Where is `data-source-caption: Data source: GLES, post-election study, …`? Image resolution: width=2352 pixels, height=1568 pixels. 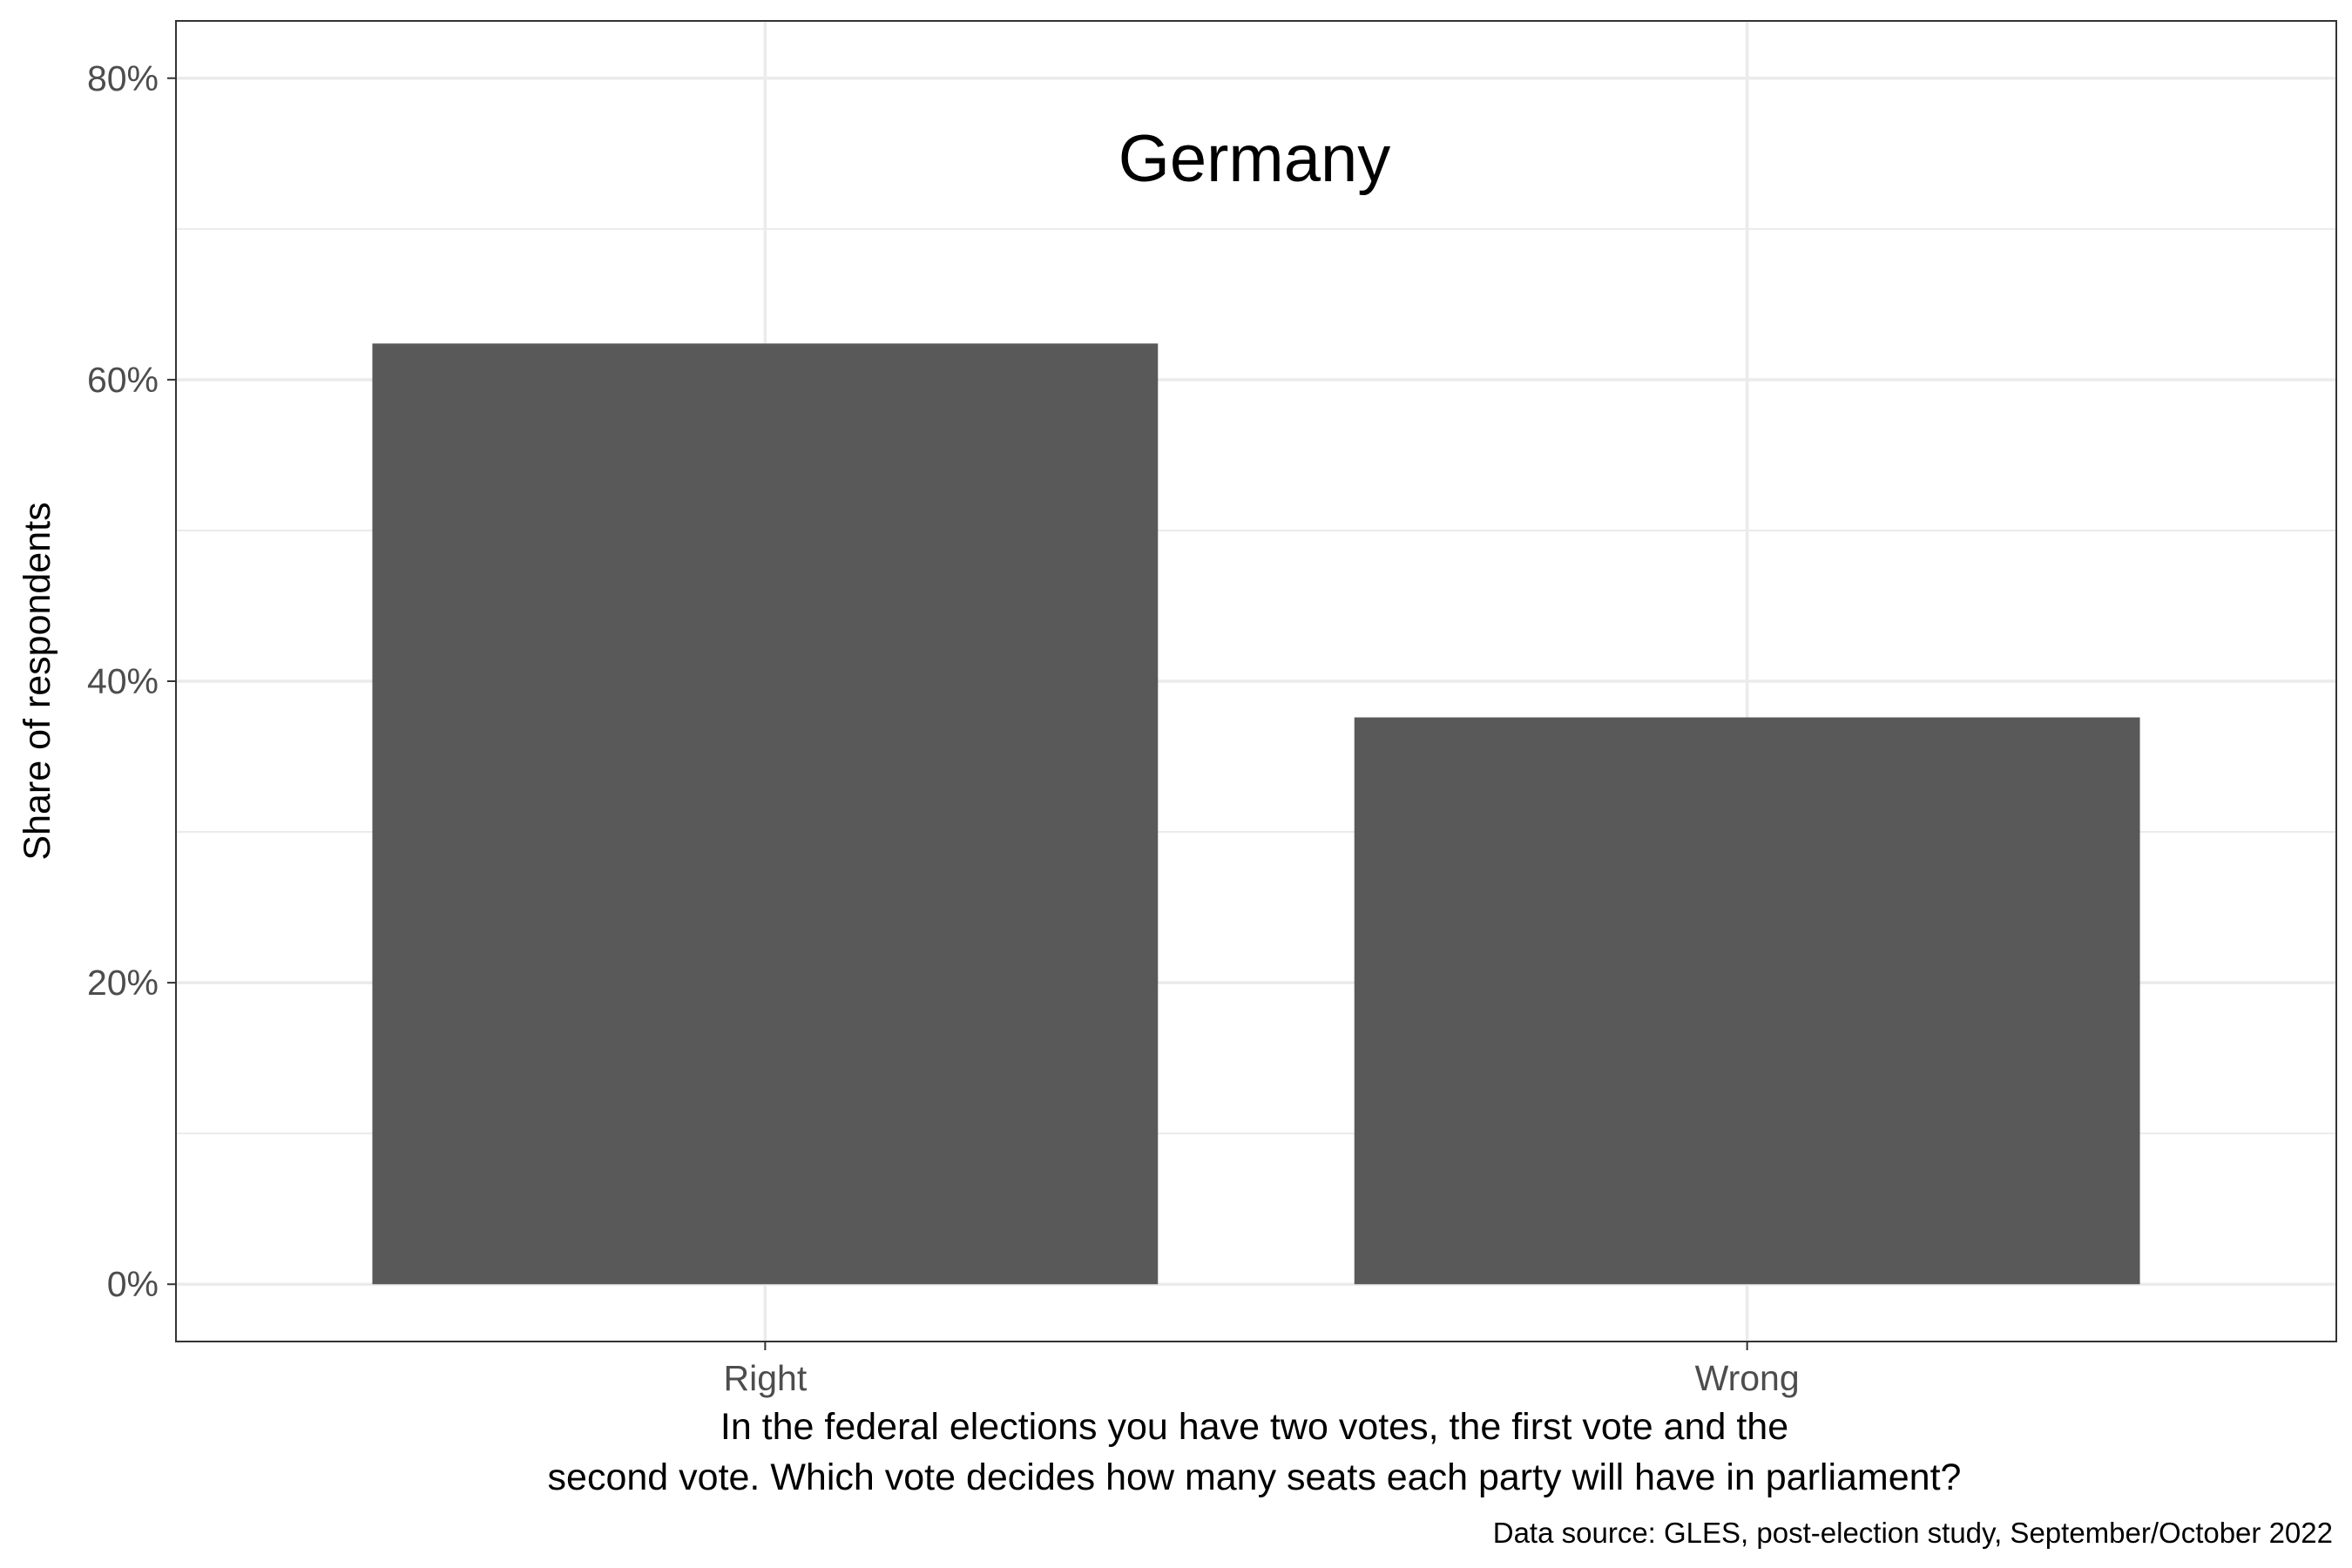 data-source-caption: Data source: GLES, post-election study, … is located at coordinates (1913, 1533).